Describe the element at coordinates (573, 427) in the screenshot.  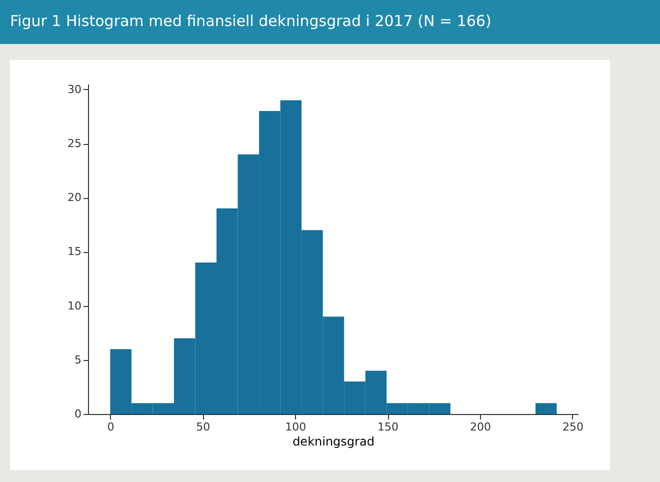
I see `x-tick-label: 250` at that location.